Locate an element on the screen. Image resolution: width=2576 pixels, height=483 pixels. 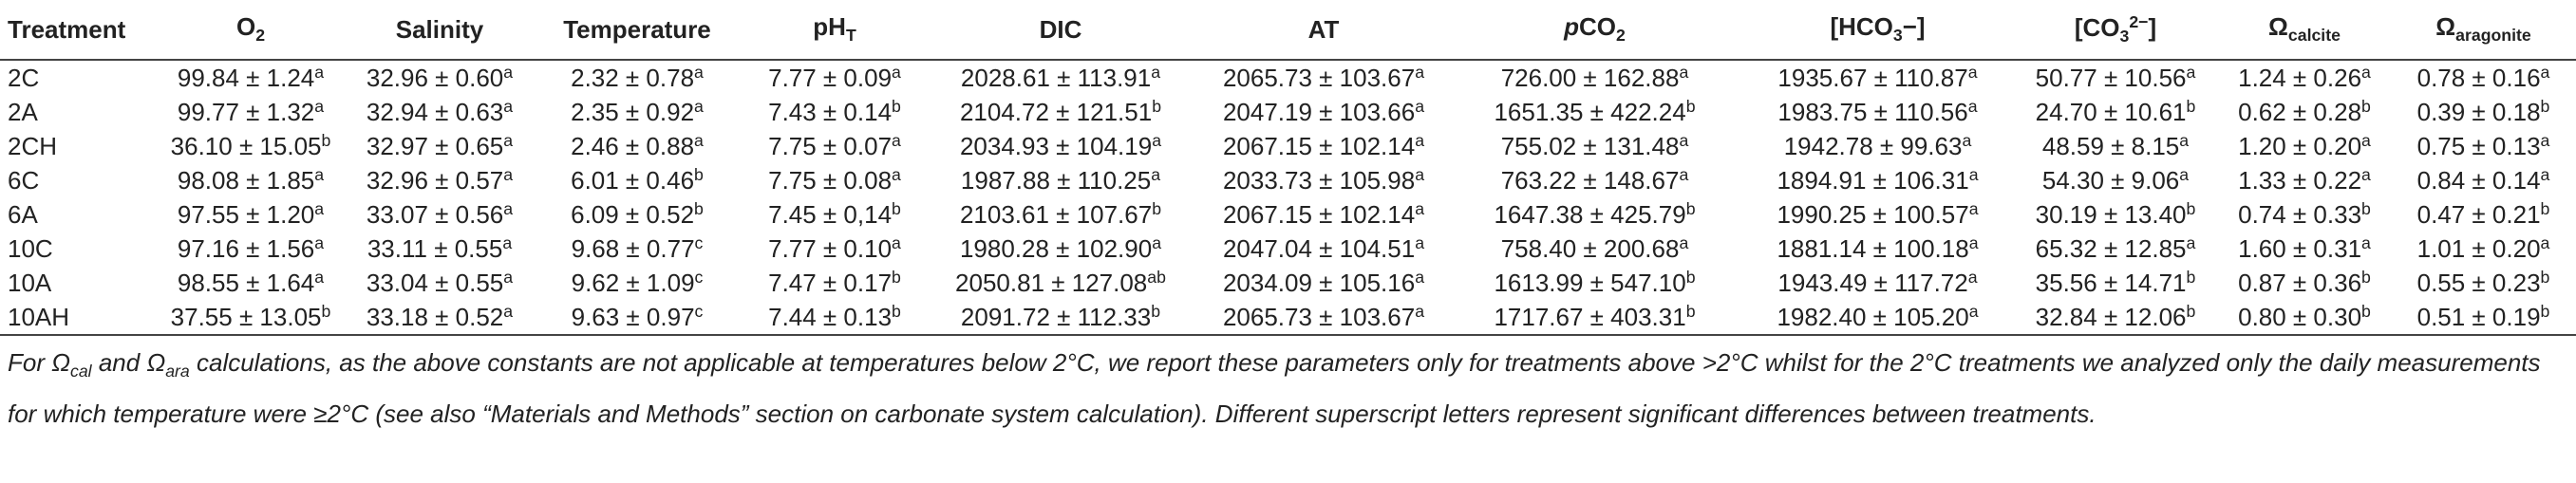
table-cell: 7.77 ± 0.09a is located at coordinates (834, 77).